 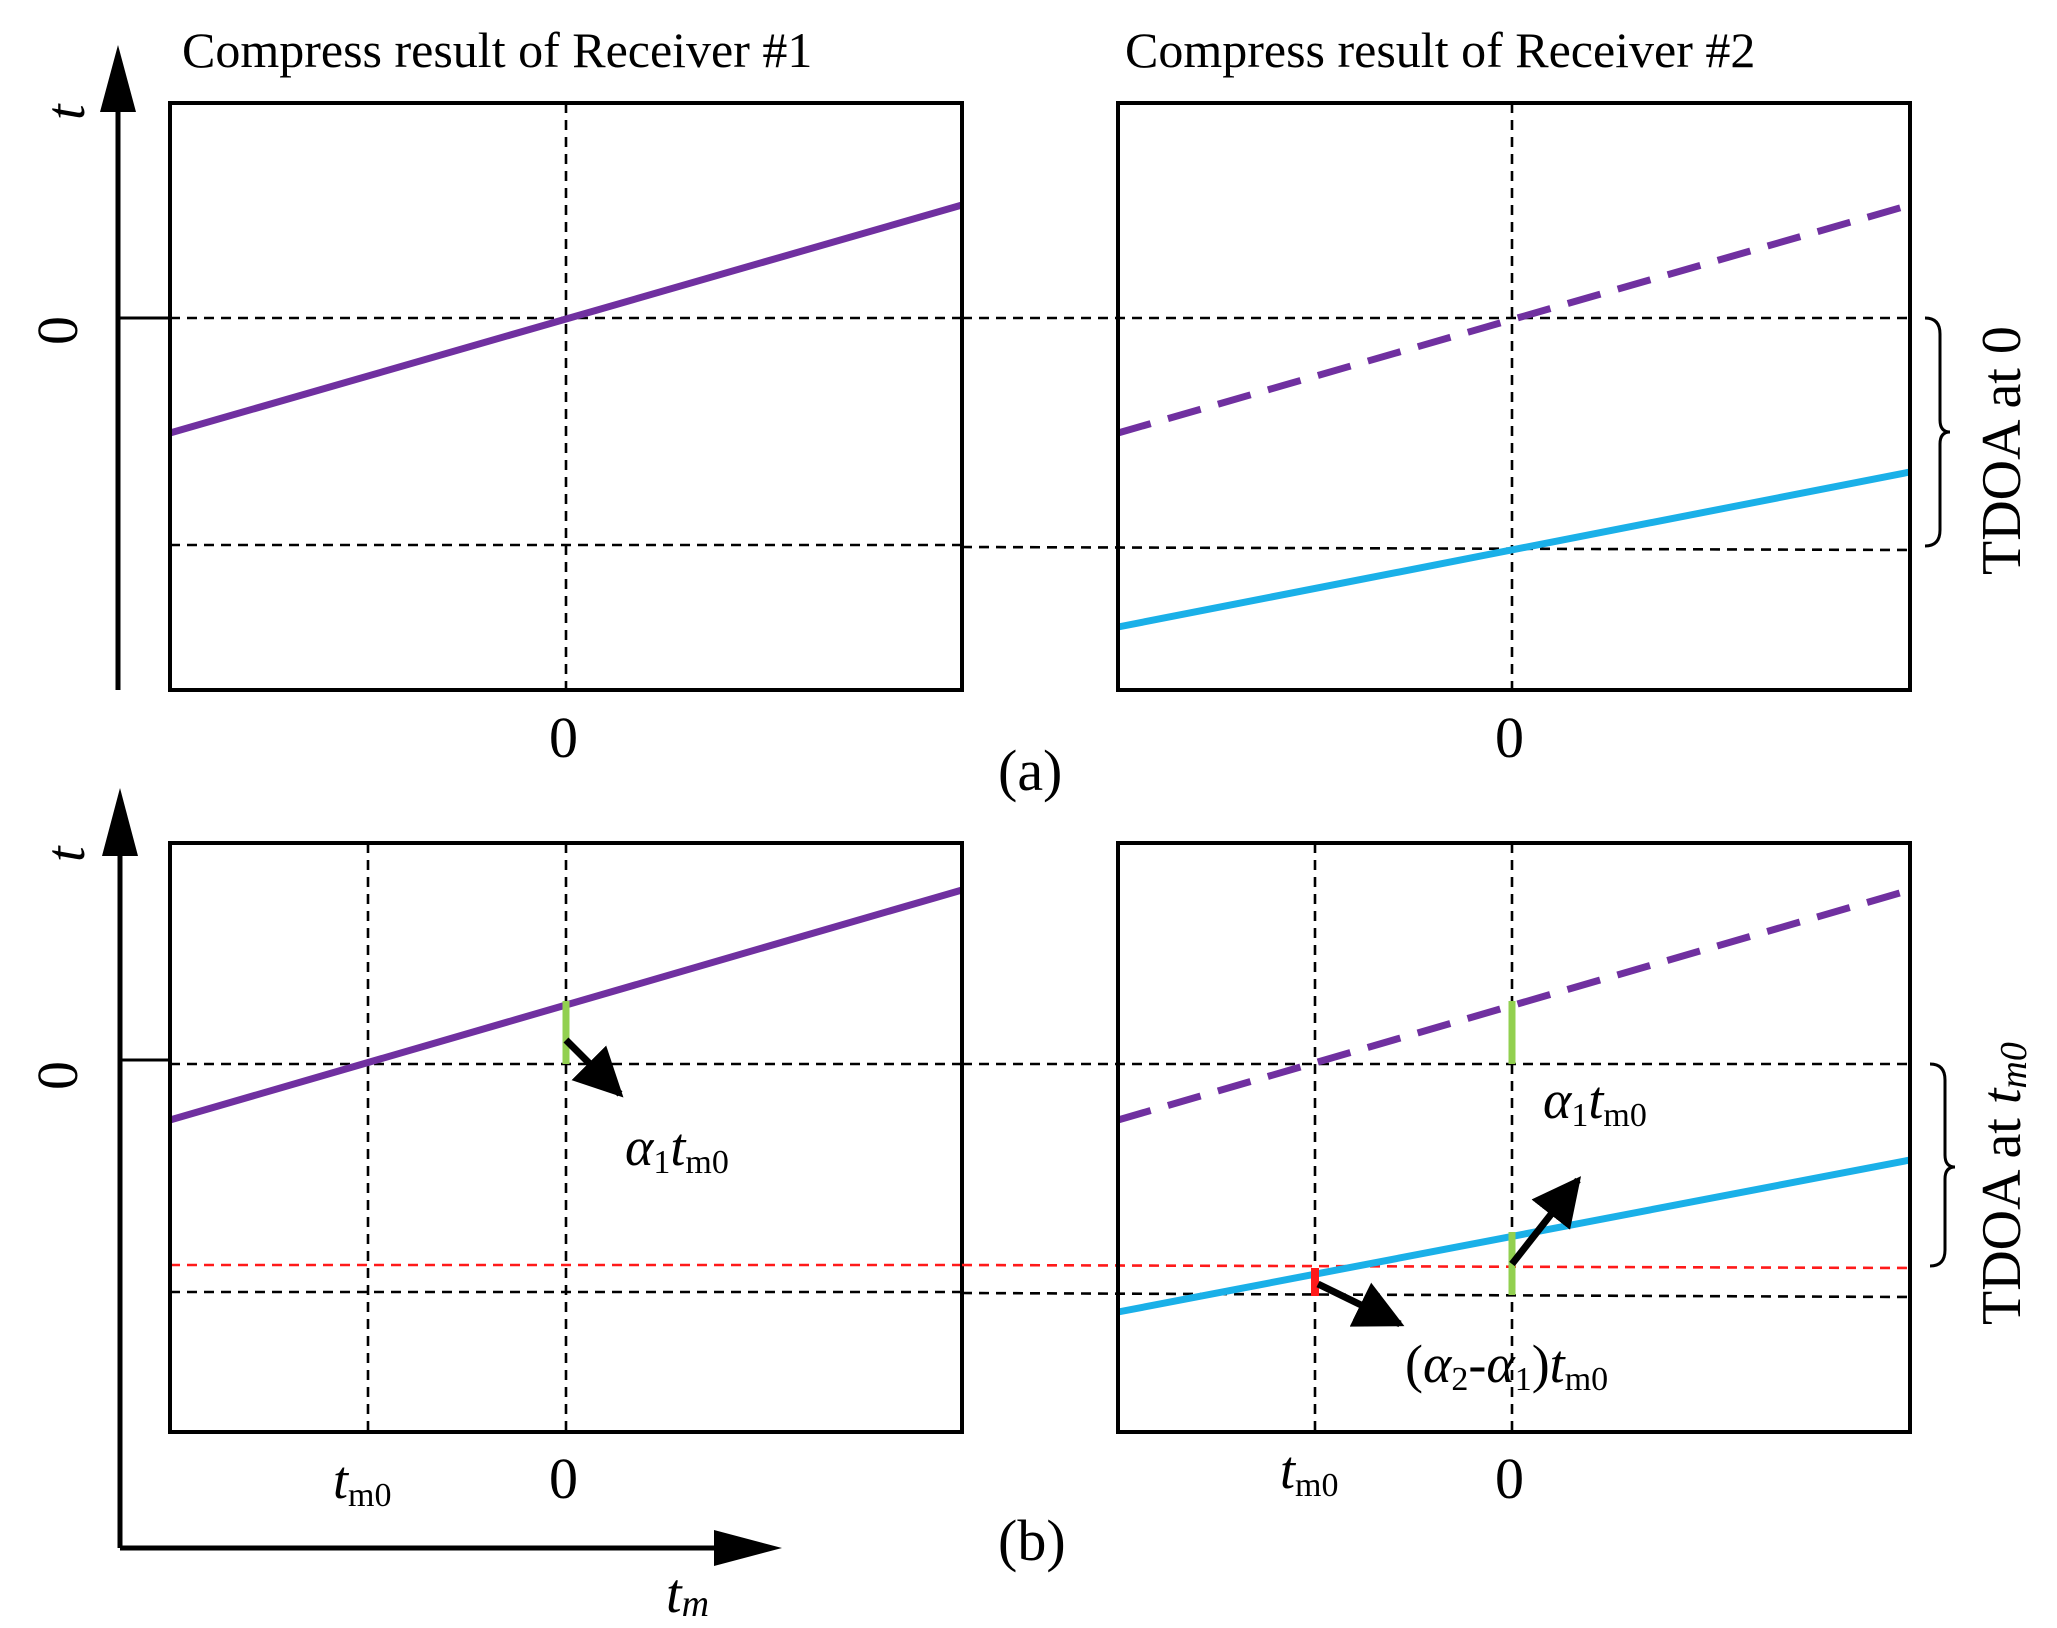 What do you see at coordinates (2003, 1183) in the screenshot?
I see `tdoa-at-tm0-label: TDOA at tm0` at bounding box center [2003, 1183].